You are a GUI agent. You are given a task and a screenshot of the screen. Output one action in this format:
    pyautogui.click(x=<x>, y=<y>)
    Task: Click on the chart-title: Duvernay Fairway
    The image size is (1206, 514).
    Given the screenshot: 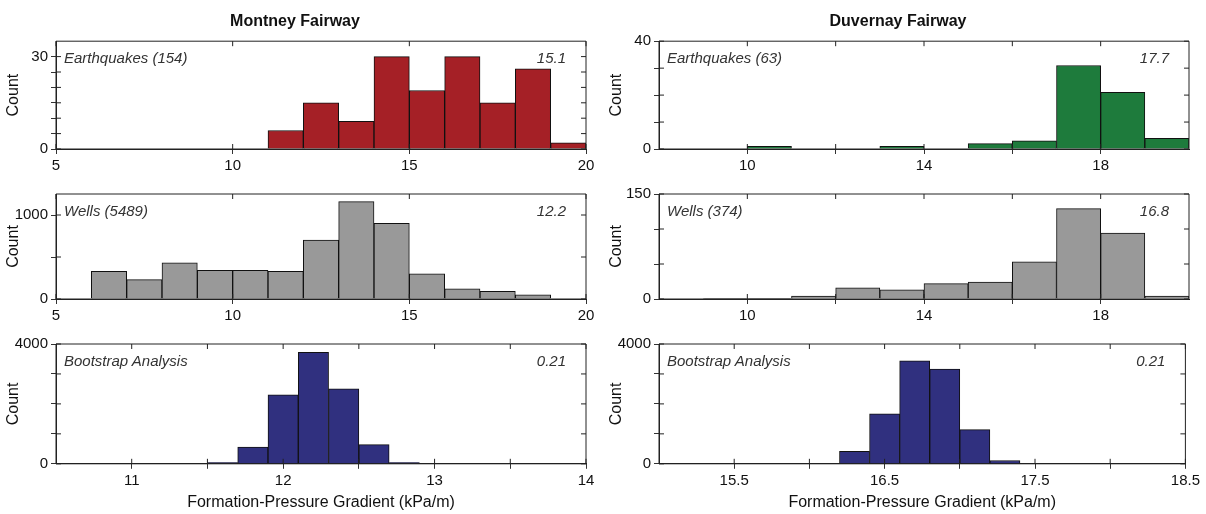 What is the action you would take?
    pyautogui.click(x=898, y=21)
    